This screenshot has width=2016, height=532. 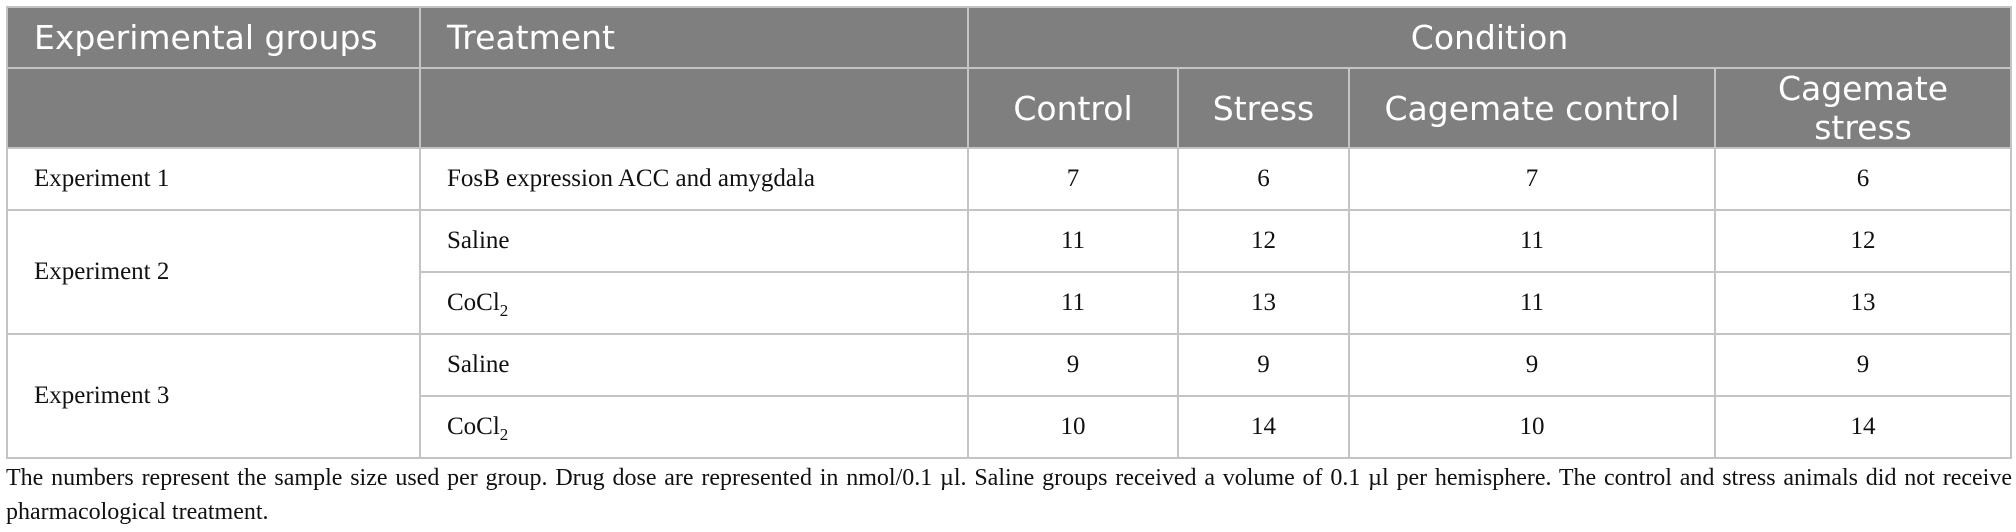 I want to click on group-cell: Experiment 2, so click(x=213, y=272).